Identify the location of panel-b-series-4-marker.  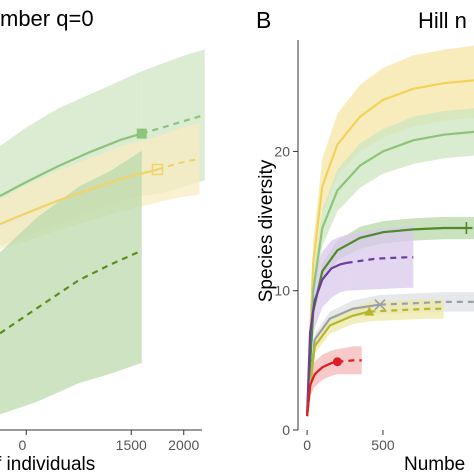
(380, 305).